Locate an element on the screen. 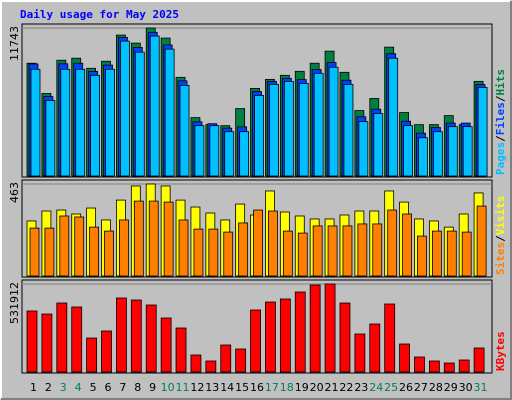  x-tick-label: 11 is located at coordinates (182, 387).